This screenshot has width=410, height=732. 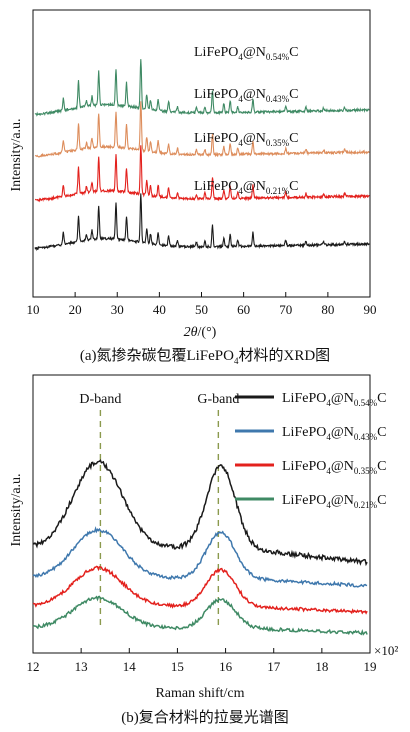 I want to click on xrd-series-label-3-part-3: 0.21%, so click(x=278, y=191).